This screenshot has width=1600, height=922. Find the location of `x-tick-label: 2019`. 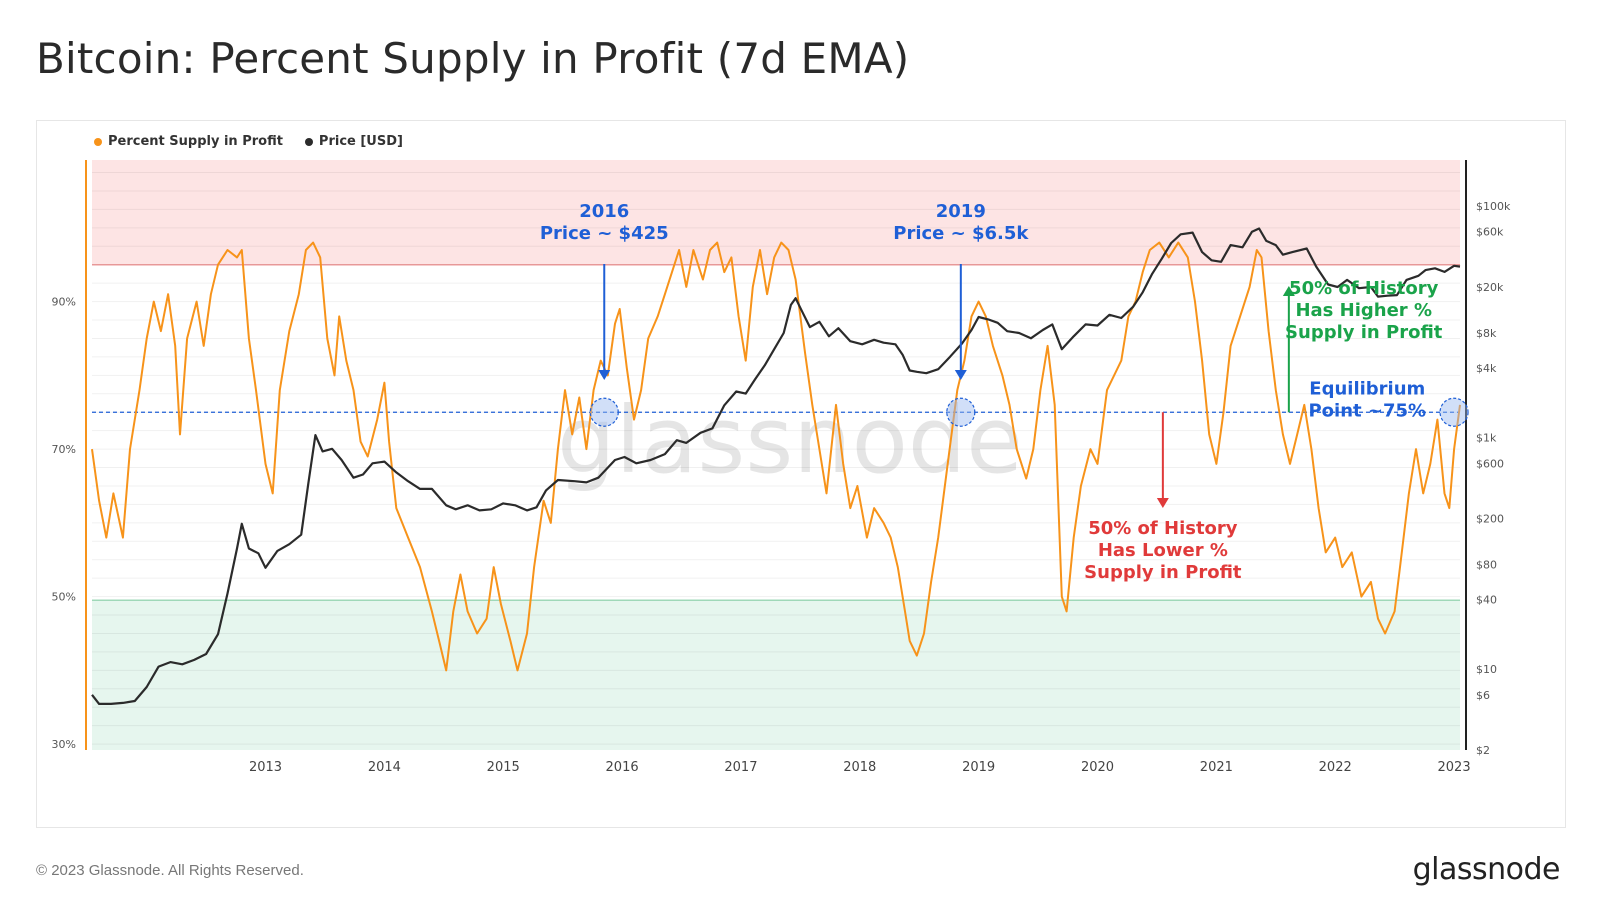

x-tick-label: 2019 is located at coordinates (978, 767).